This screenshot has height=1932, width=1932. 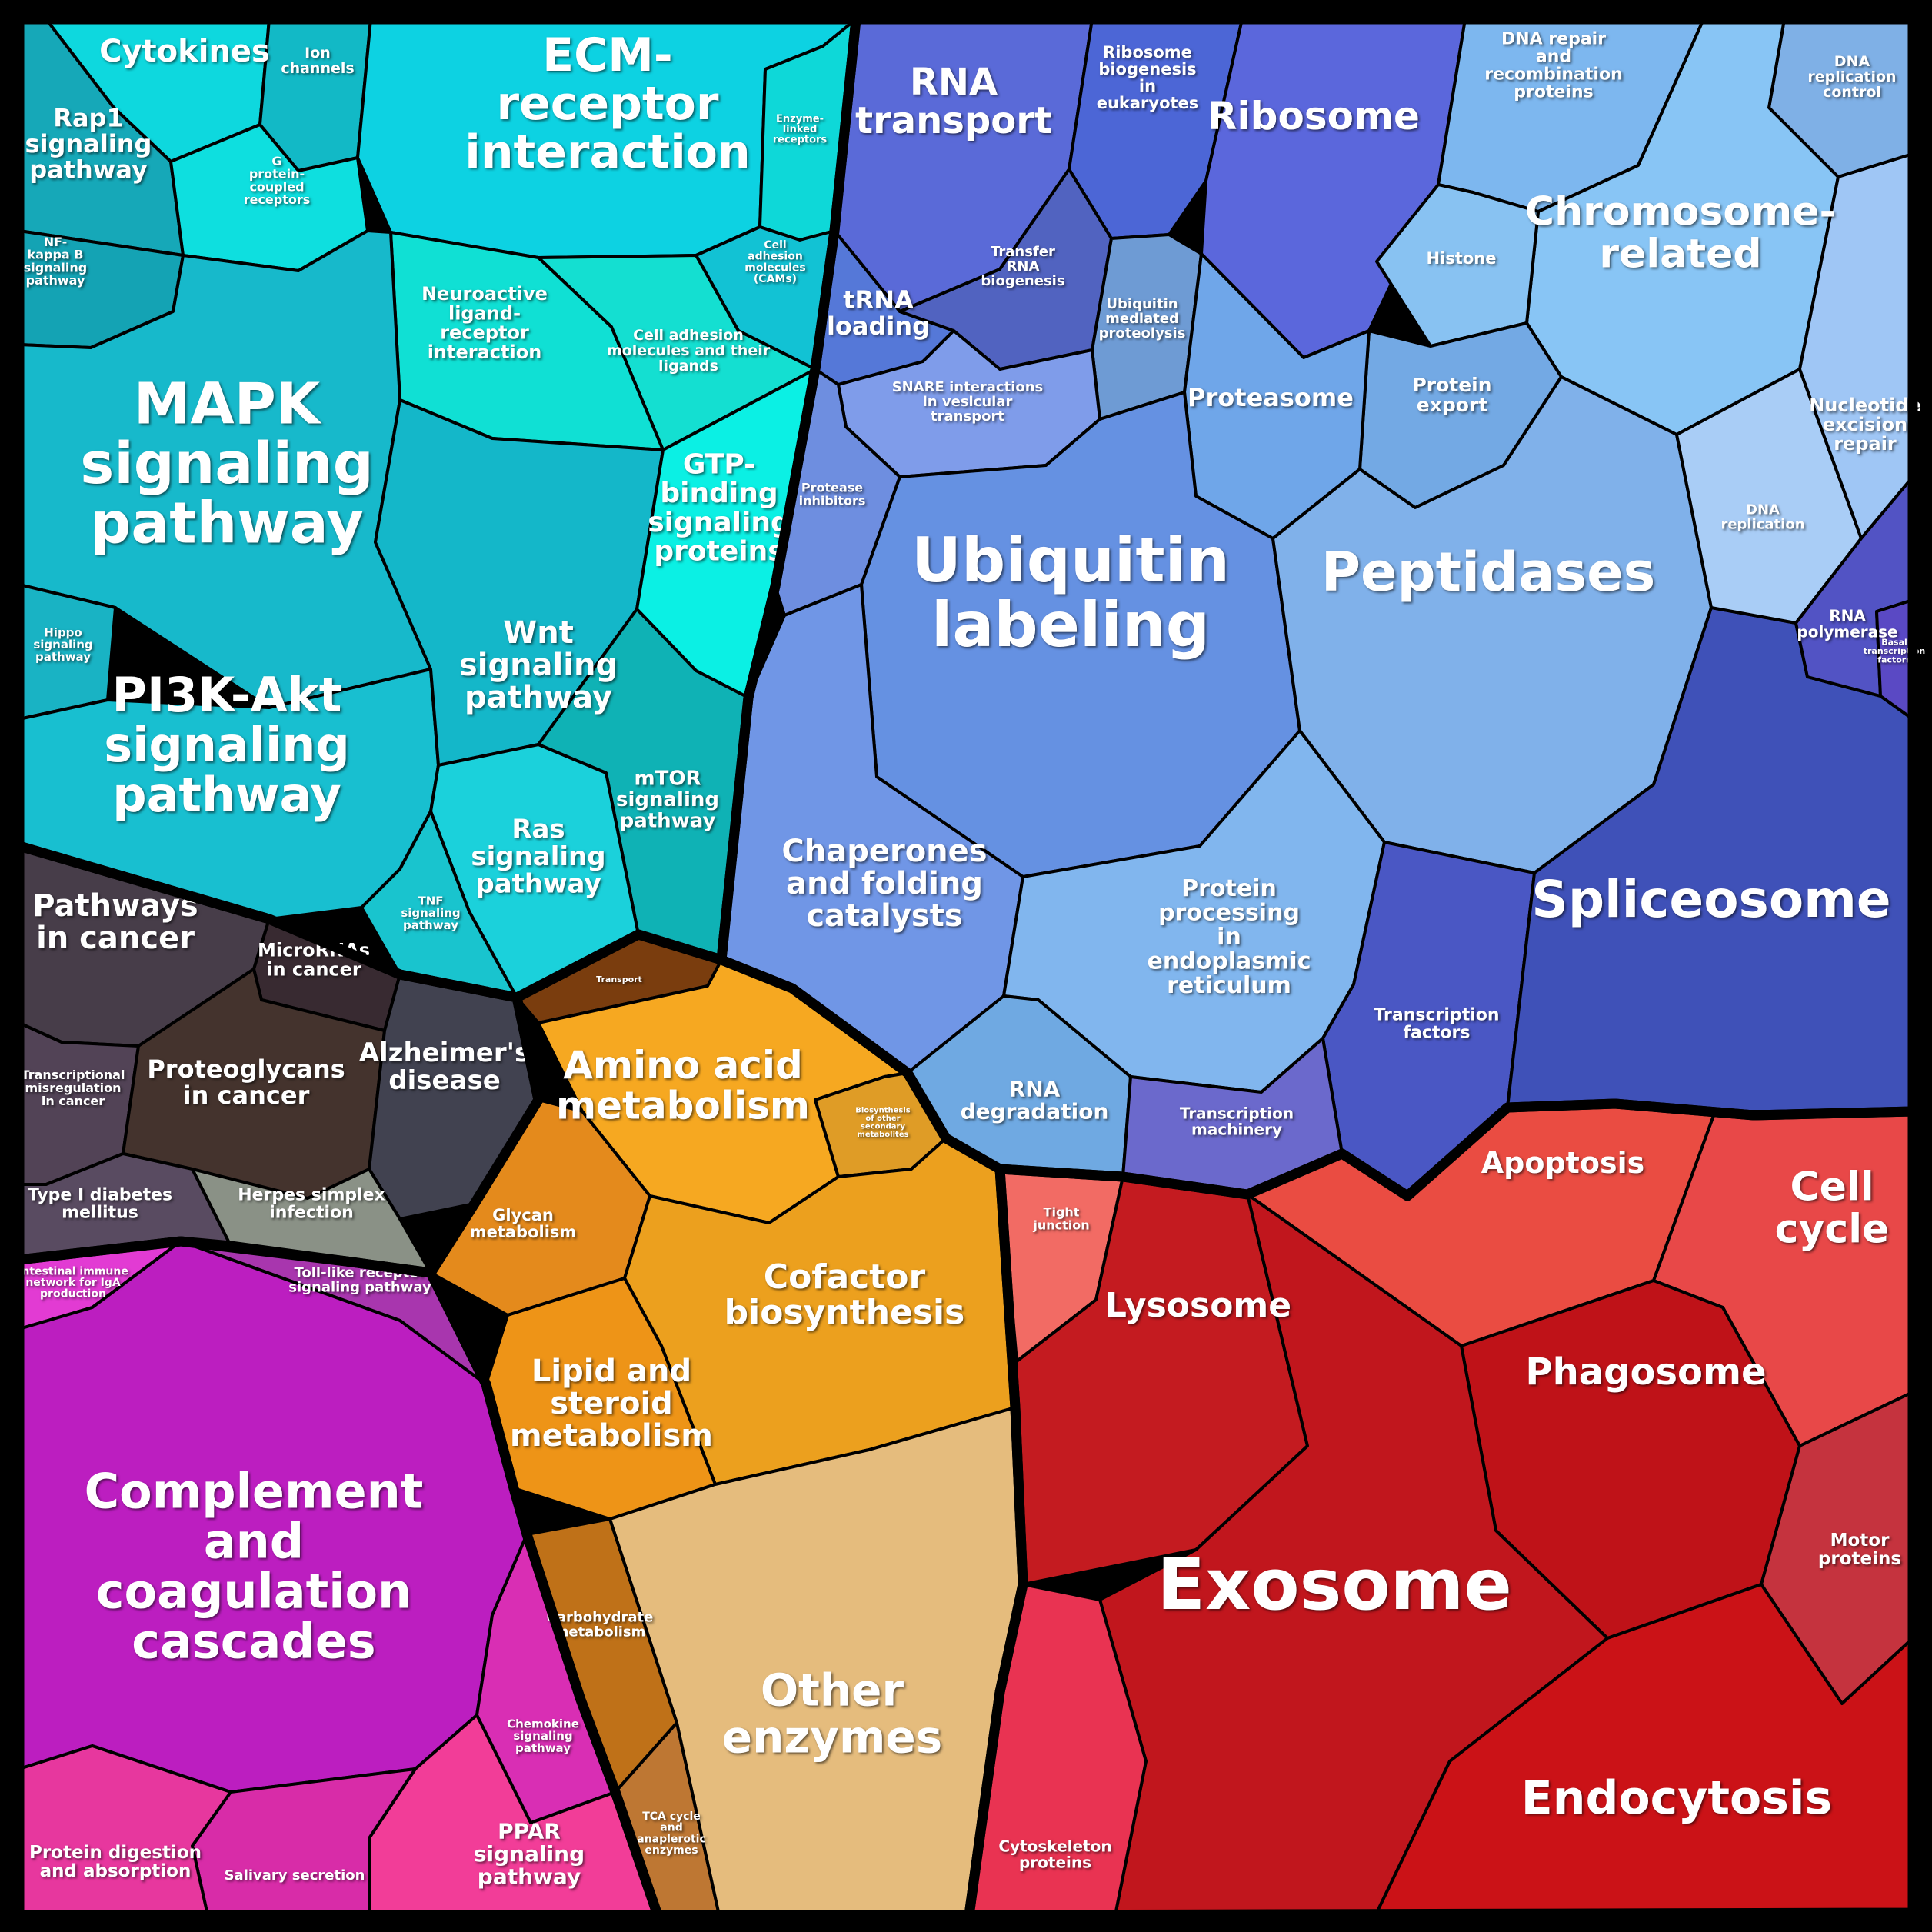 I want to click on cell-hippo-signaling, so click(x=67, y=652).